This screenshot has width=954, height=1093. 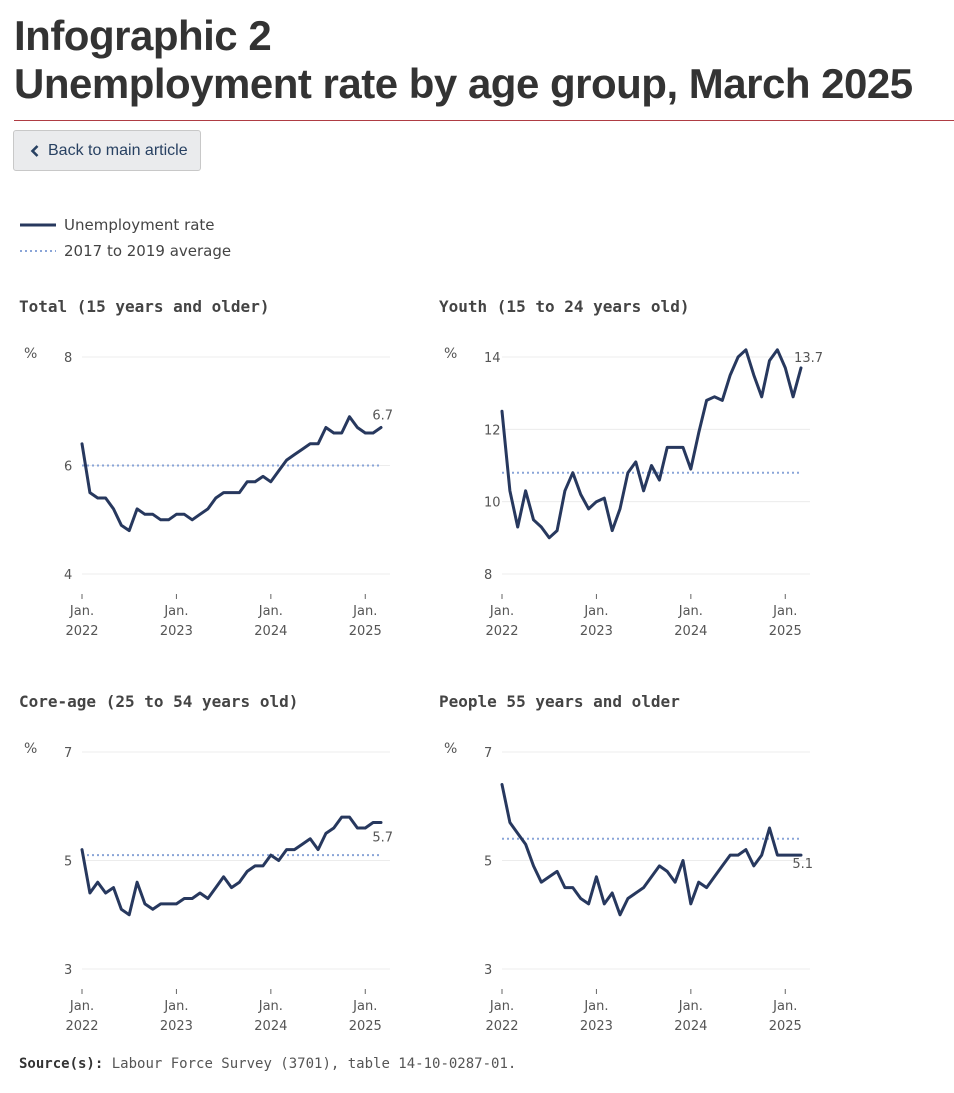 What do you see at coordinates (559, 701) in the screenshot?
I see `chart-title: People 55 years and older` at bounding box center [559, 701].